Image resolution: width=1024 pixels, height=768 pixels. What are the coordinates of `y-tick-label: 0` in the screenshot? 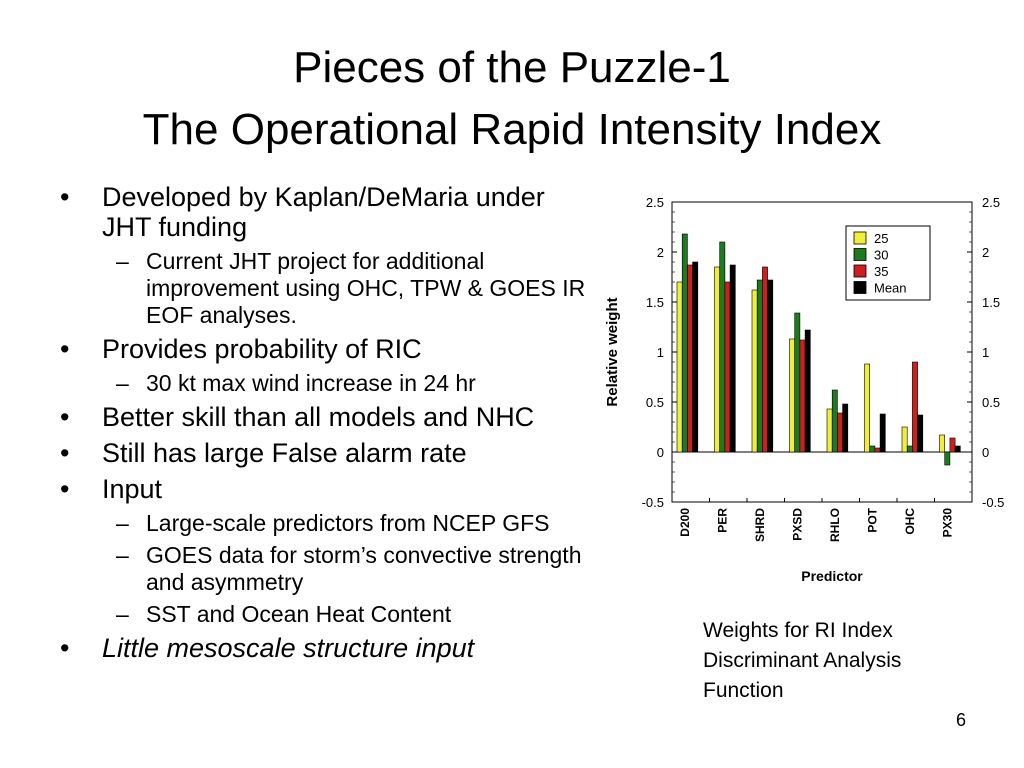 It's located at (660, 452).